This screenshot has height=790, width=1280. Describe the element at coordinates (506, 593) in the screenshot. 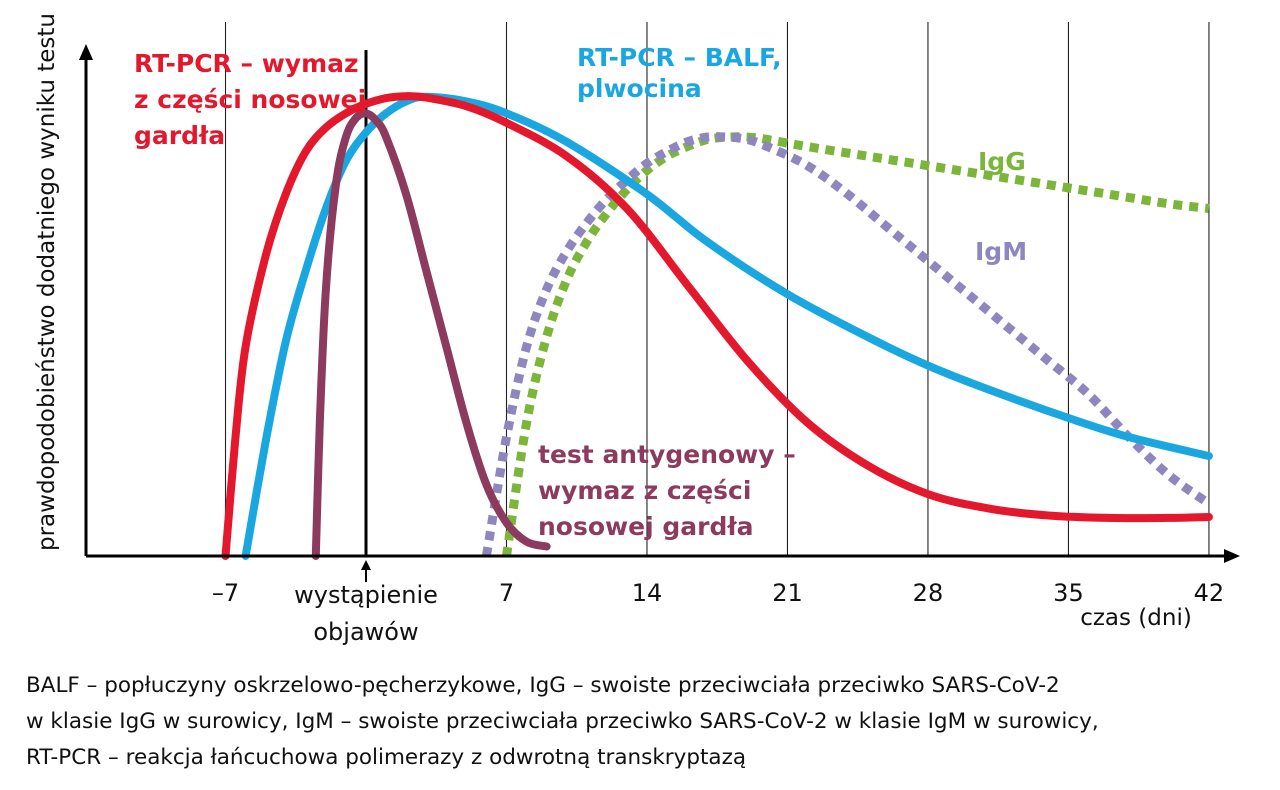

I see `x-tick-label: 7` at that location.